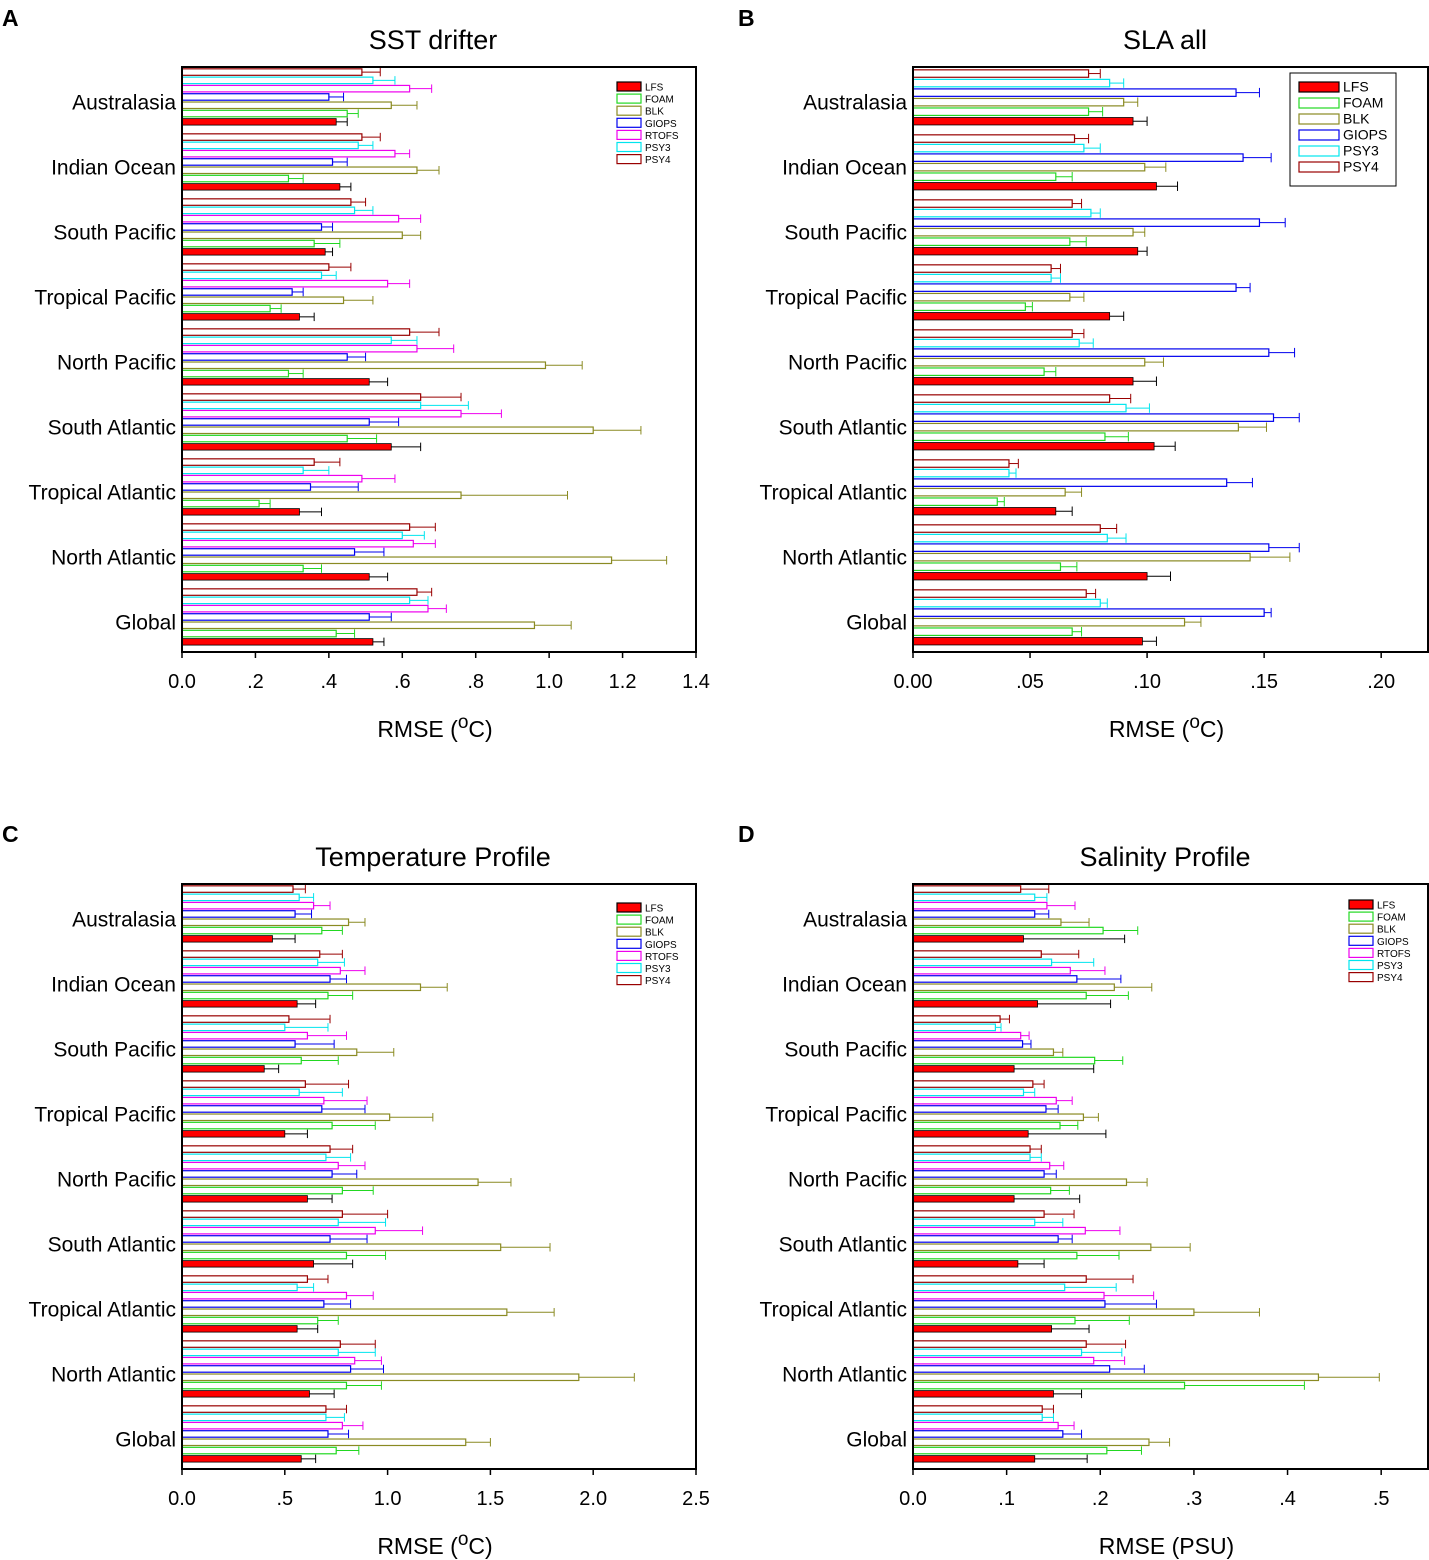  Describe the element at coordinates (10, 18) in the screenshot. I see `panel-label: A` at that location.